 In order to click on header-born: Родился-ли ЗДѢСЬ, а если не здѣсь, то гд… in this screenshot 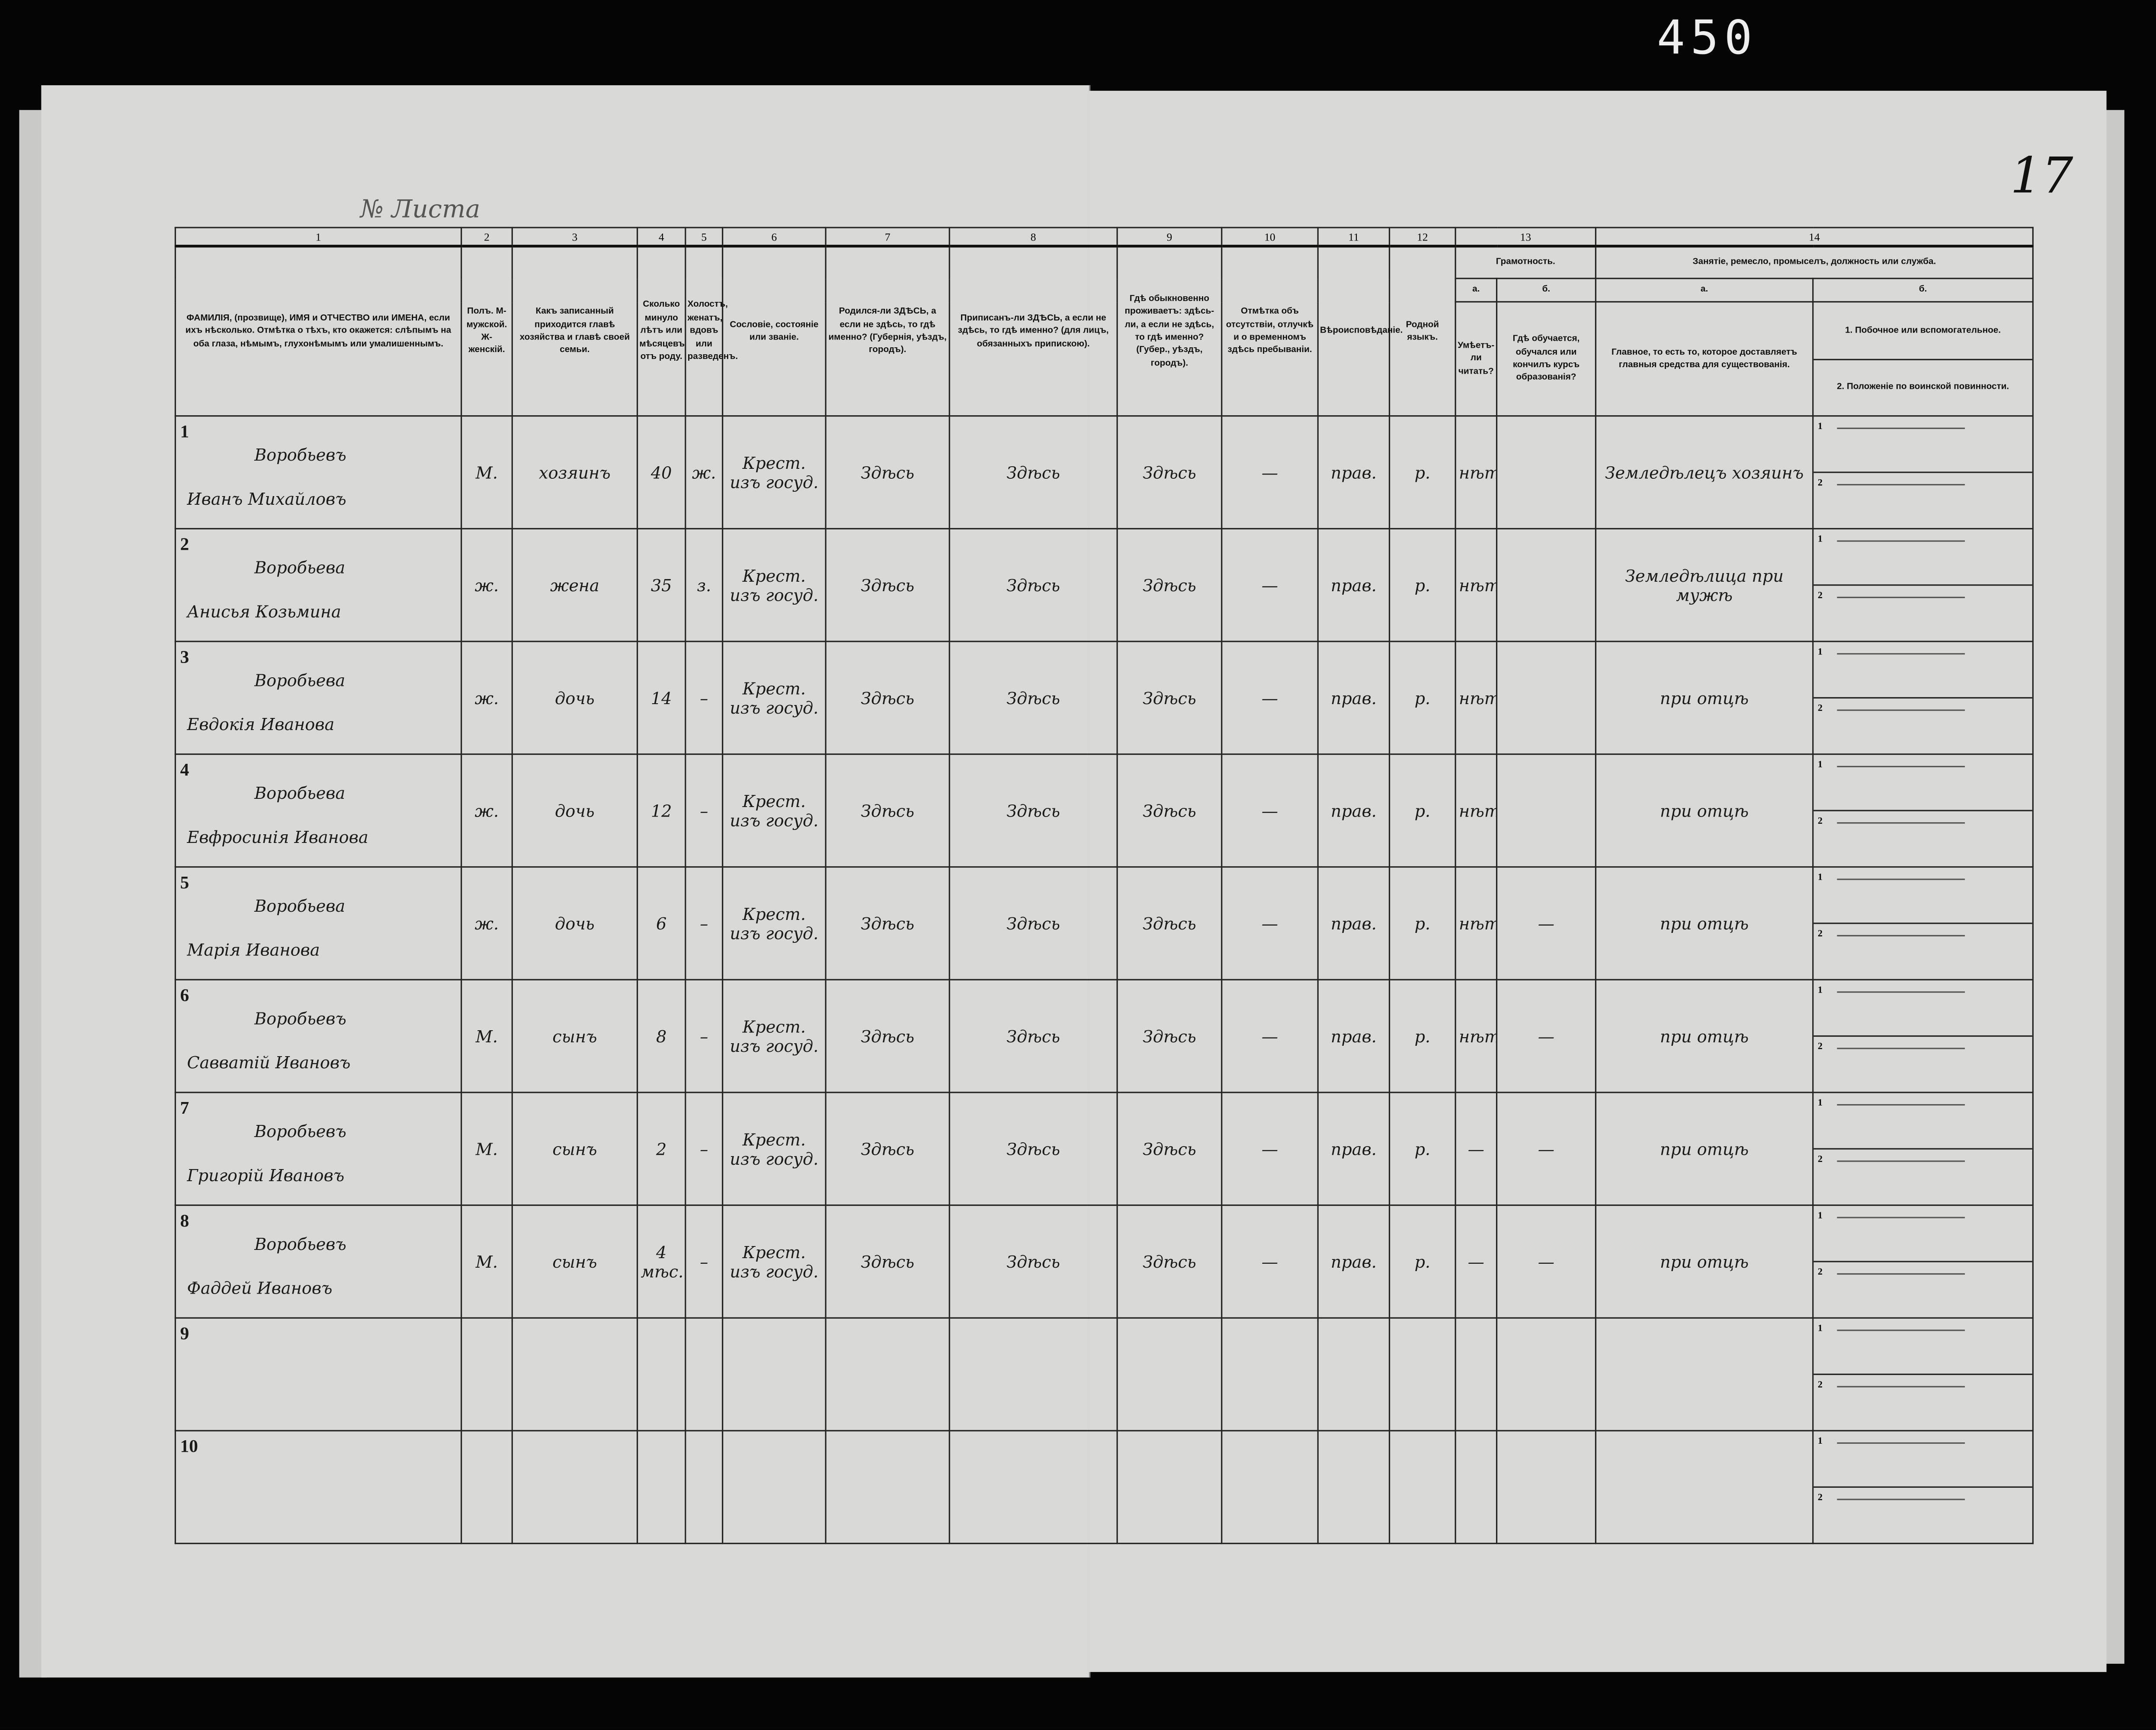, I will do `click(887, 331)`.